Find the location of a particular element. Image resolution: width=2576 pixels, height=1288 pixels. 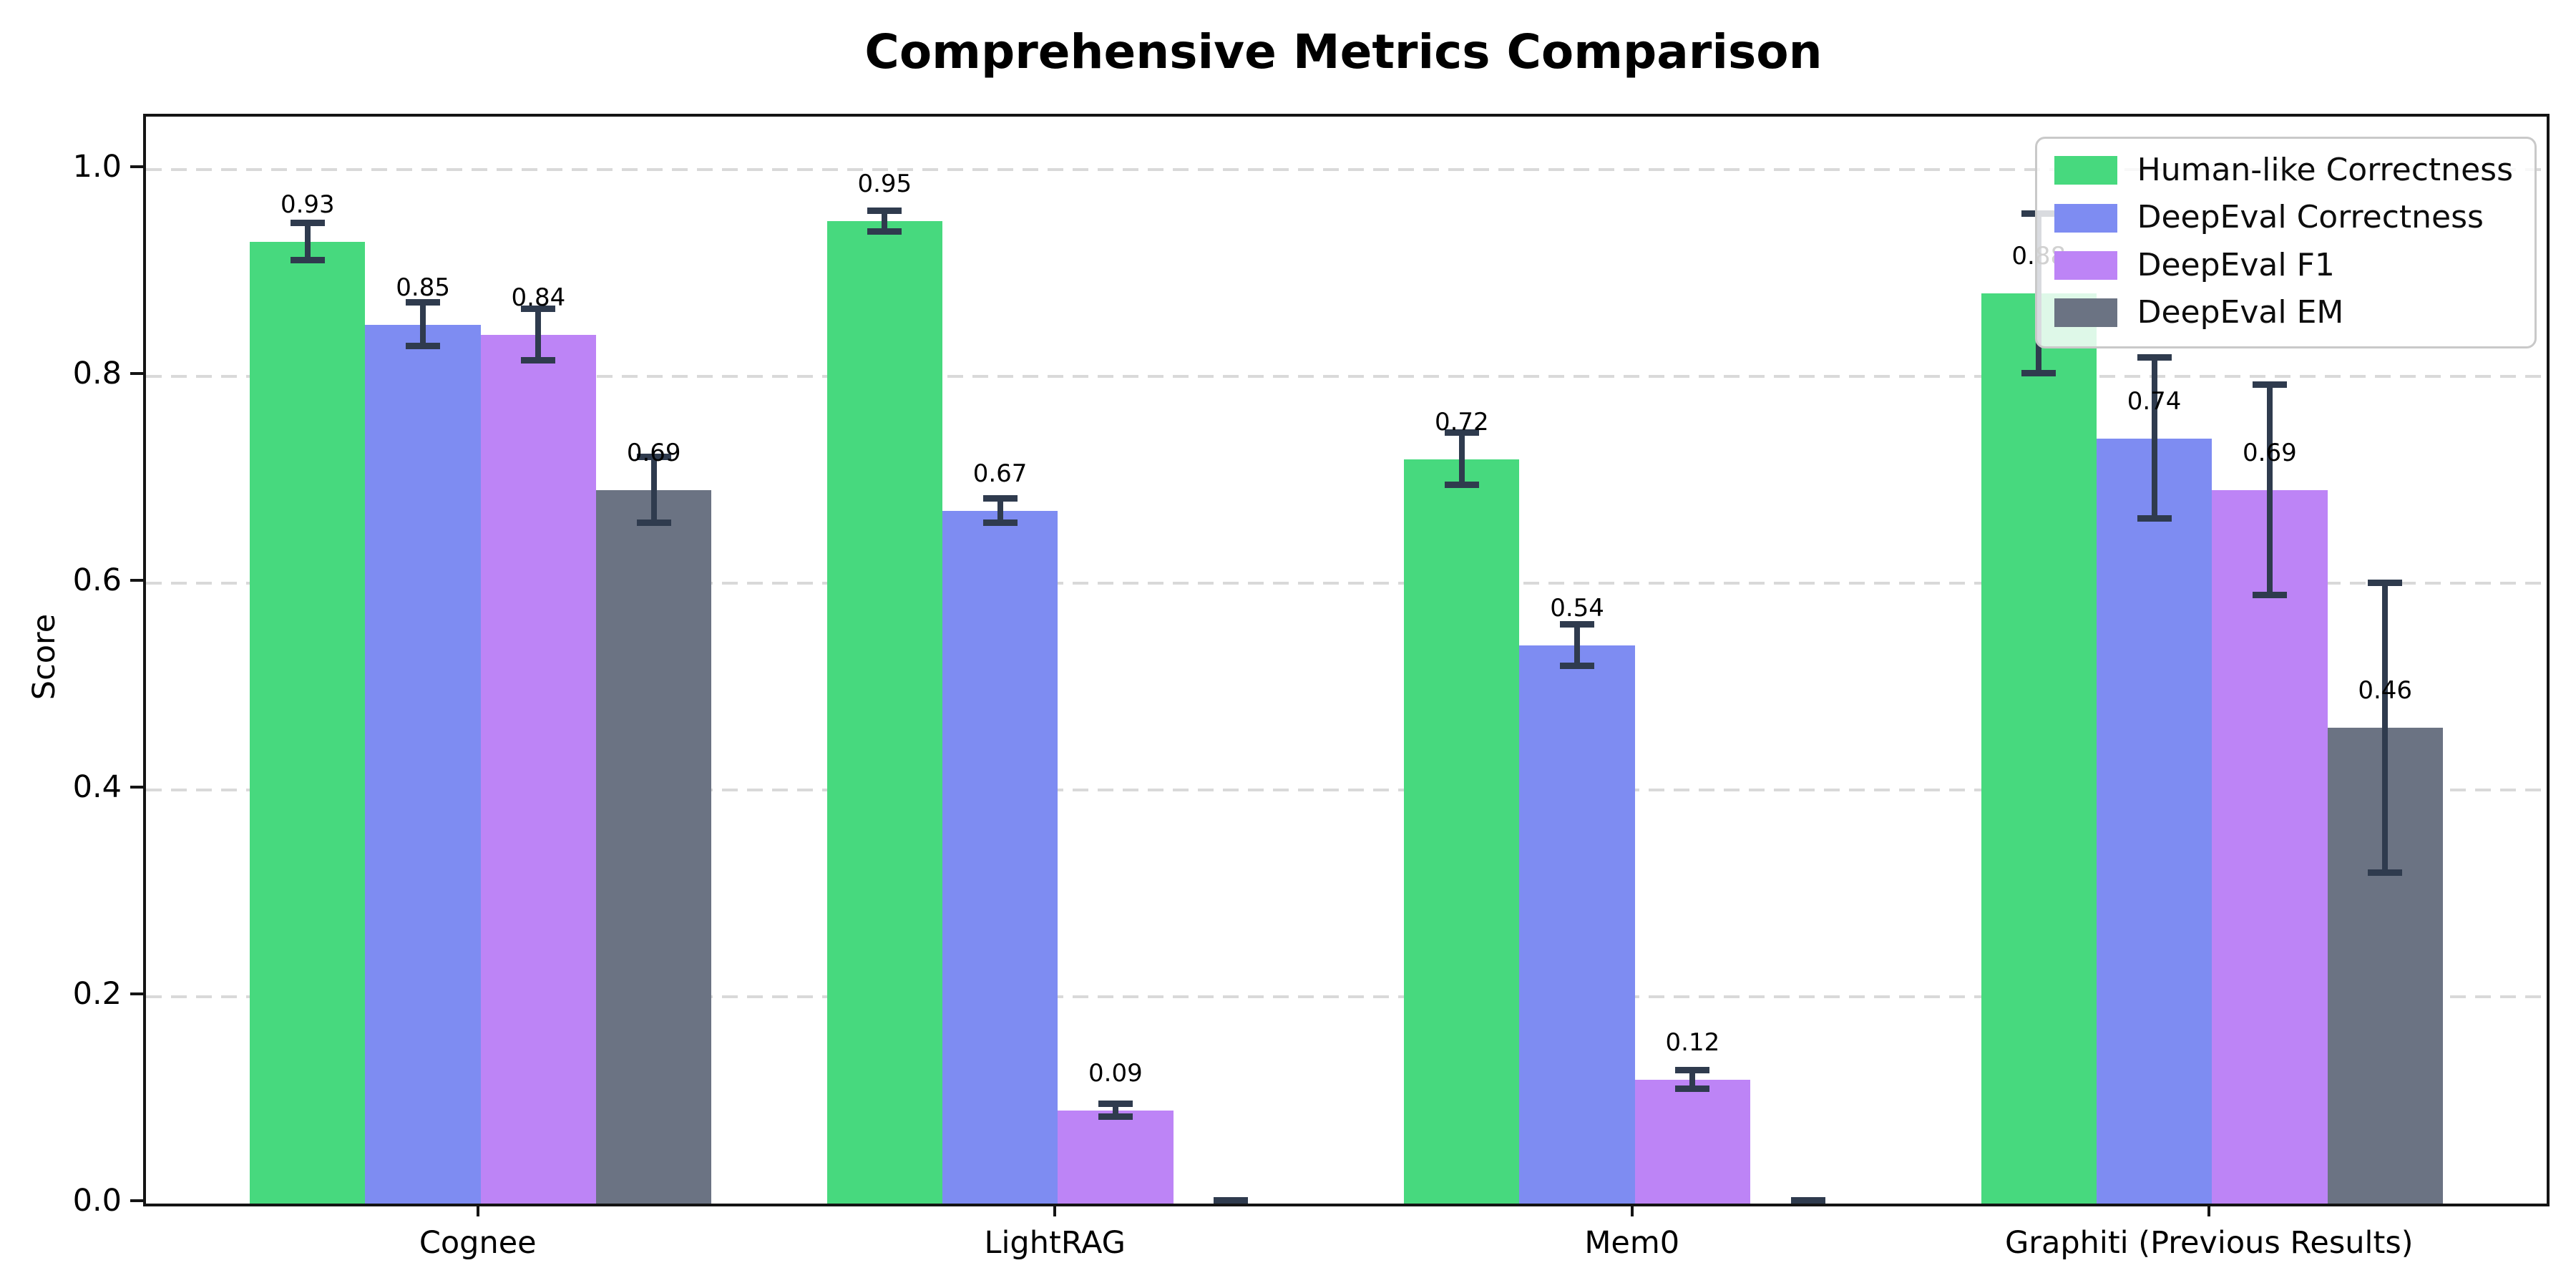

chart-title: Comprehensive Metrics Comparison is located at coordinates (1343, 51).